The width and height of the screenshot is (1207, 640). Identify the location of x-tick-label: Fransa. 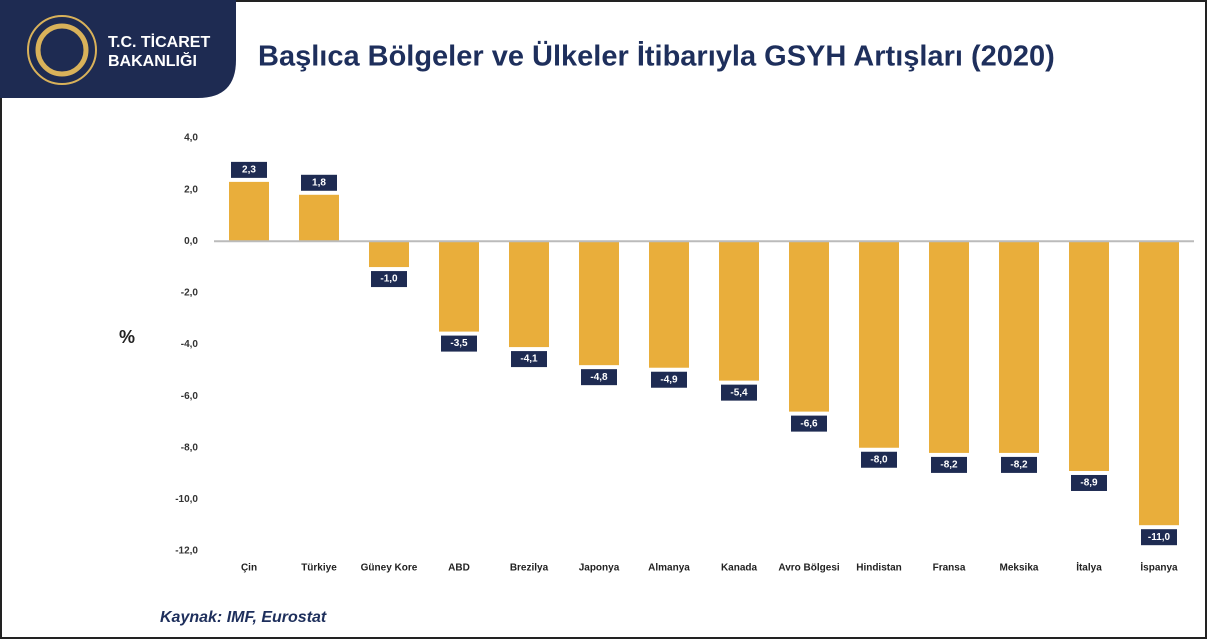
(949, 568).